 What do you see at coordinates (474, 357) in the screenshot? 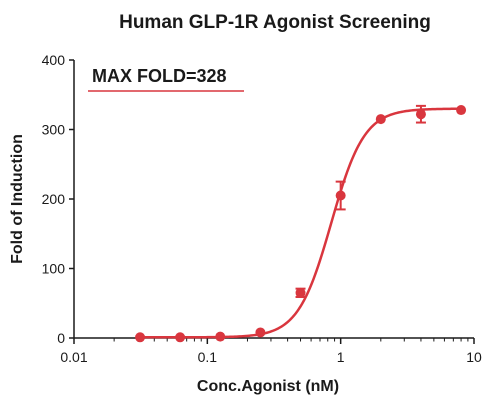
I see `x-tick-label: 10` at bounding box center [474, 357].